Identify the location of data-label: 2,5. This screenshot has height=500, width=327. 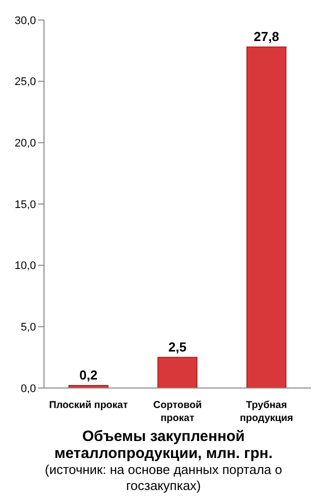
(177, 346).